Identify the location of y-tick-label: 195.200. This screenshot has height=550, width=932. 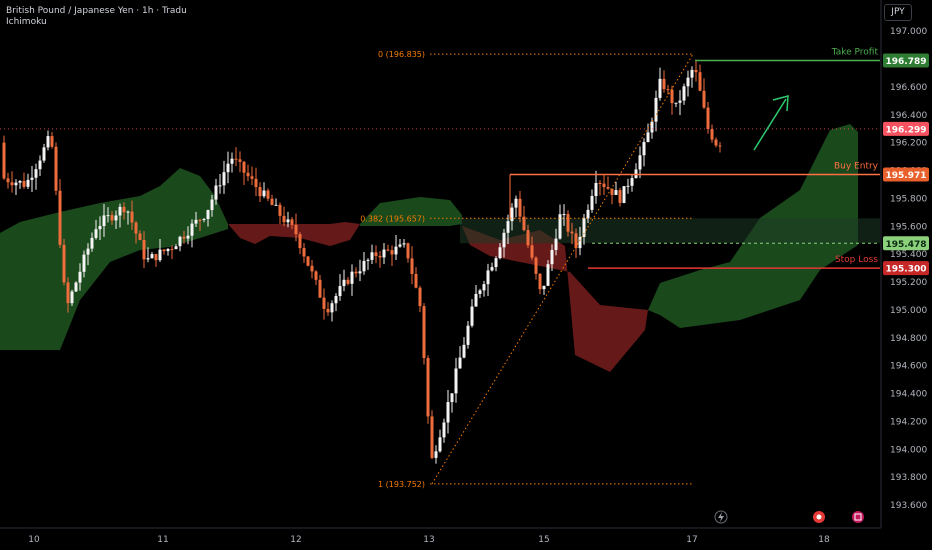
(908, 283).